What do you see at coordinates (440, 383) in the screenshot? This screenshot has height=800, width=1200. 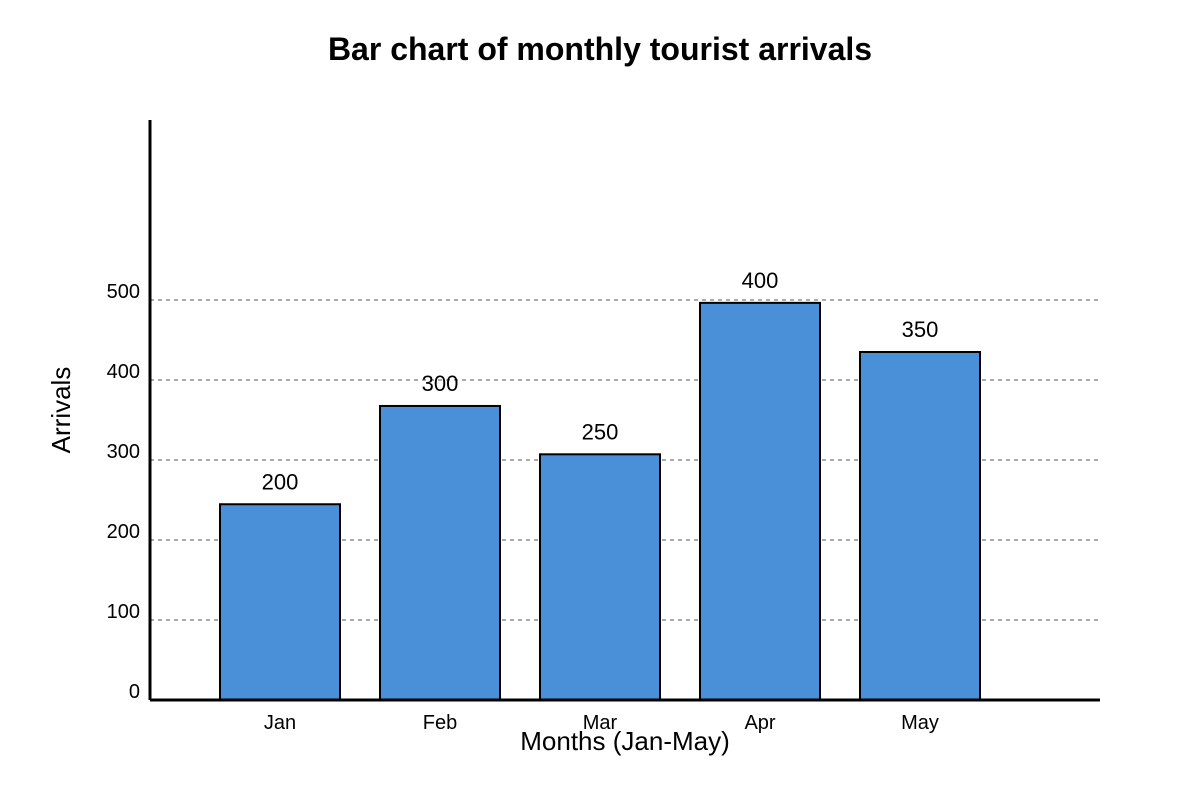 I see `data-label-feb: 300` at bounding box center [440, 383].